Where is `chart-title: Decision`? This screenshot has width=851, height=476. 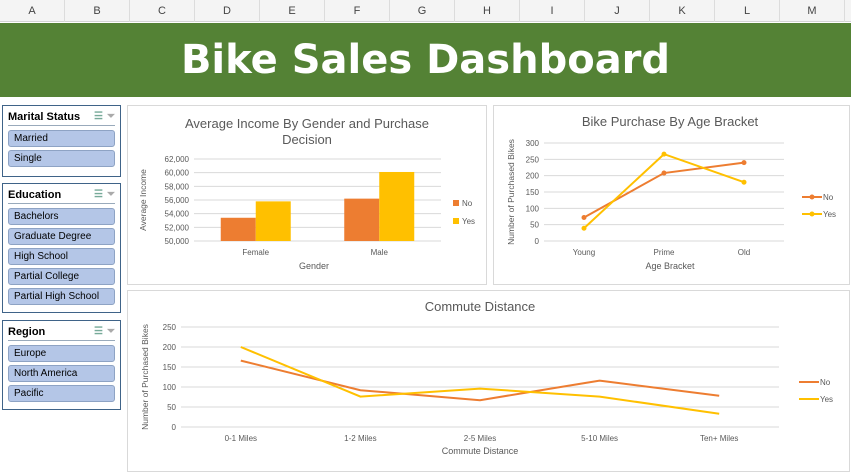
chart-title: Decision is located at coordinates (307, 139).